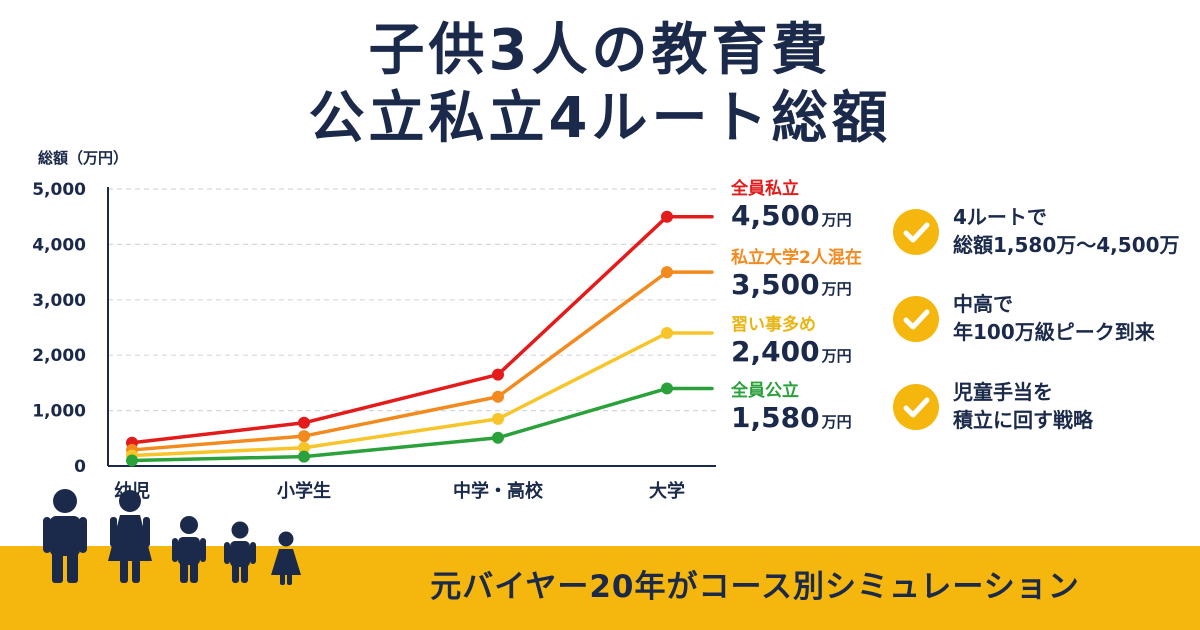  Describe the element at coordinates (65, 536) in the screenshot. I see `father-figure` at that location.